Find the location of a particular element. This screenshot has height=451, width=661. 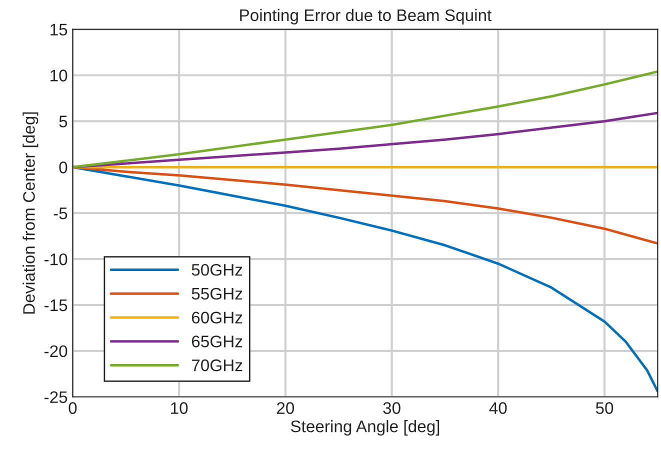

y-tick-label: -5 is located at coordinates (61, 214).